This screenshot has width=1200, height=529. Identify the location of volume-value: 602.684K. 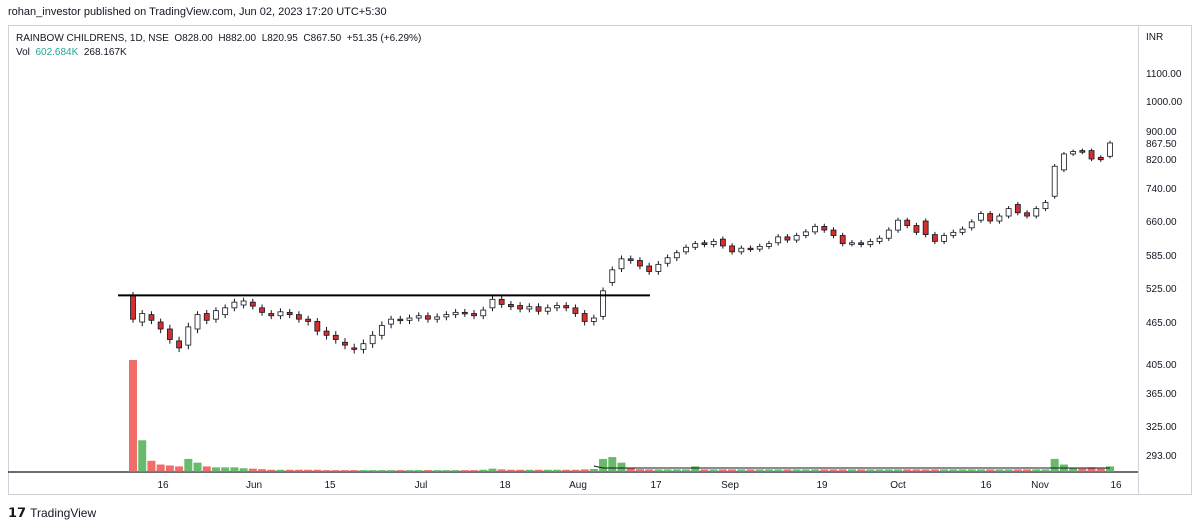
(57, 52).